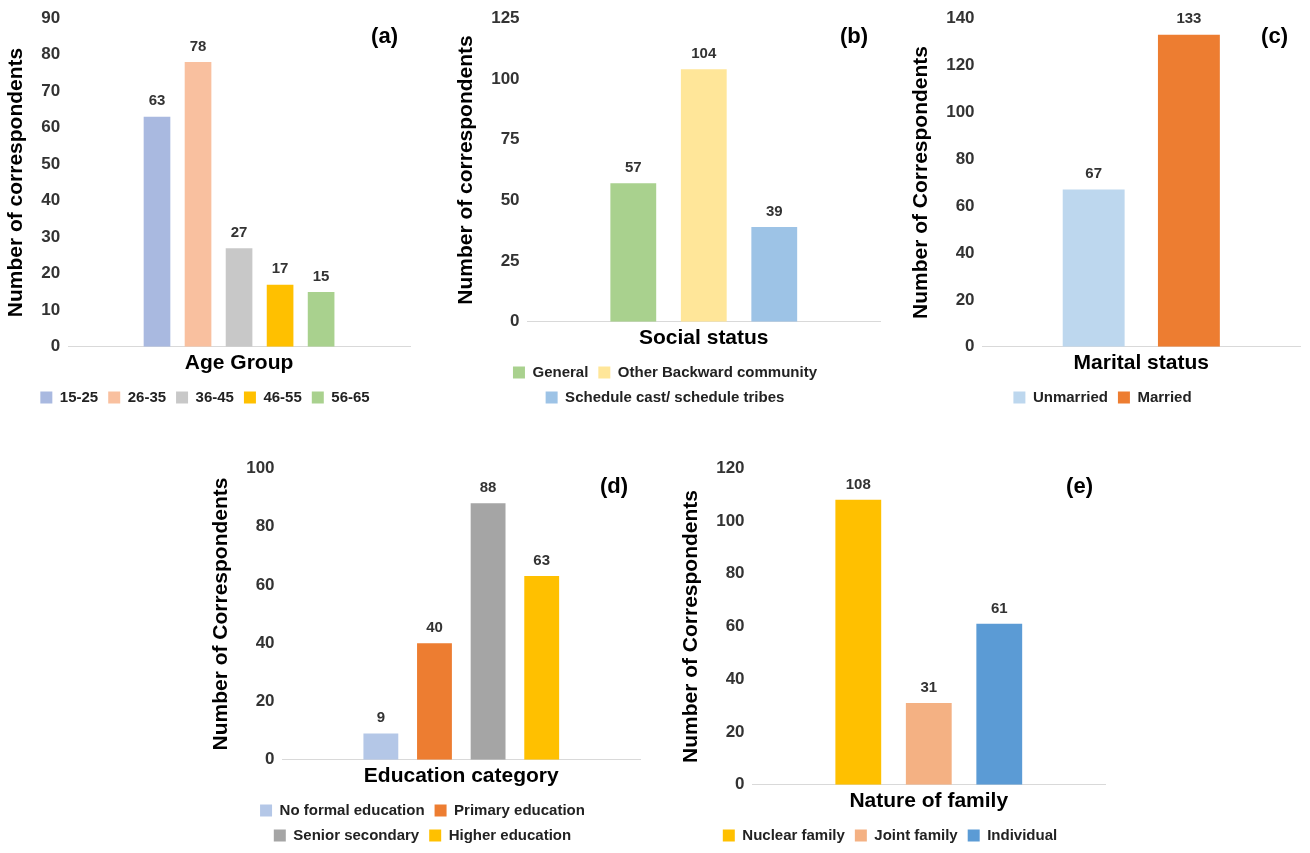 The height and width of the screenshot is (853, 1310). I want to click on data-label: 27, so click(239, 231).